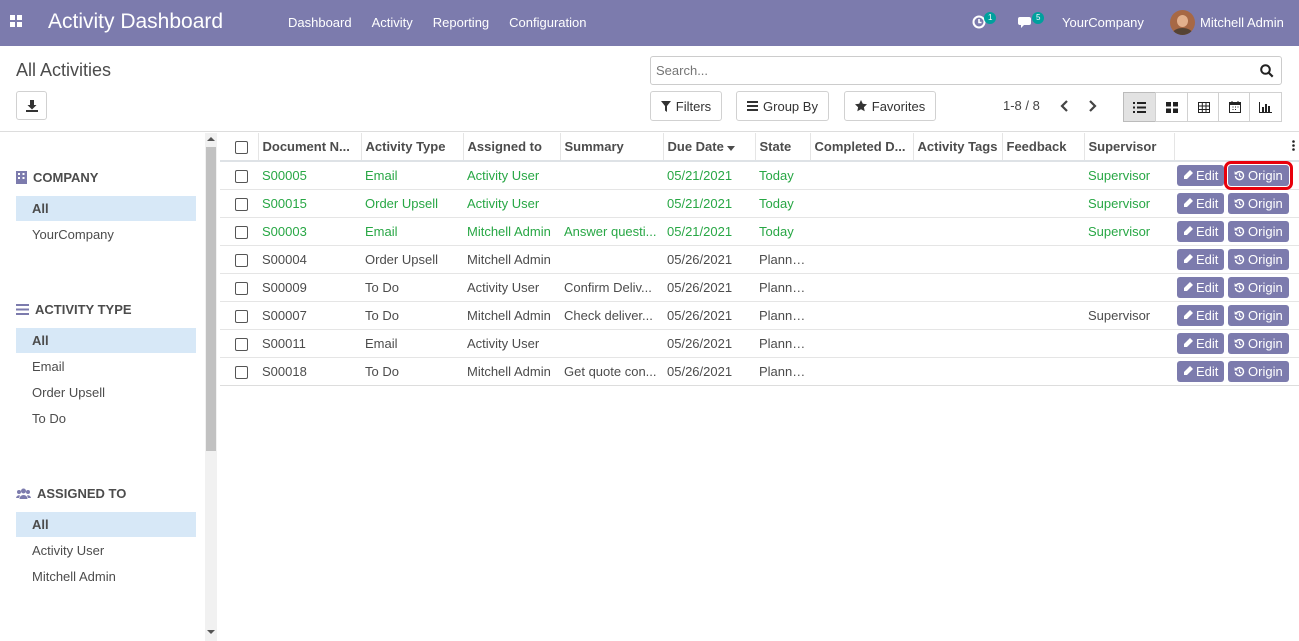 The height and width of the screenshot is (641, 1299). I want to click on export-button, so click(31, 105).